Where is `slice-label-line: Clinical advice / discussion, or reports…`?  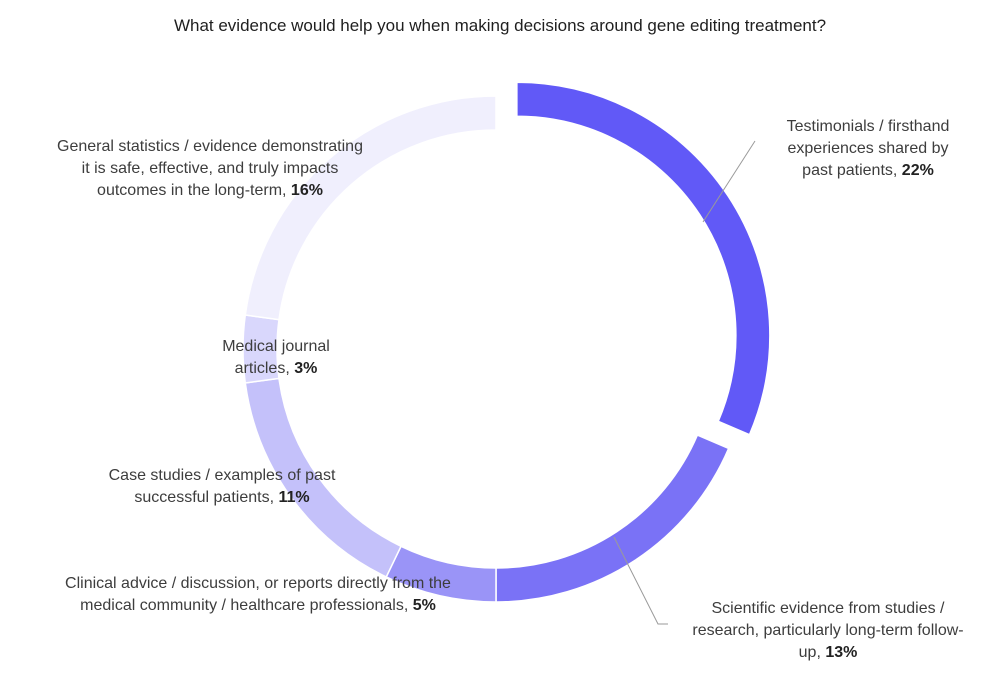
slice-label-line: Clinical advice / discussion, or reports… is located at coordinates (258, 583).